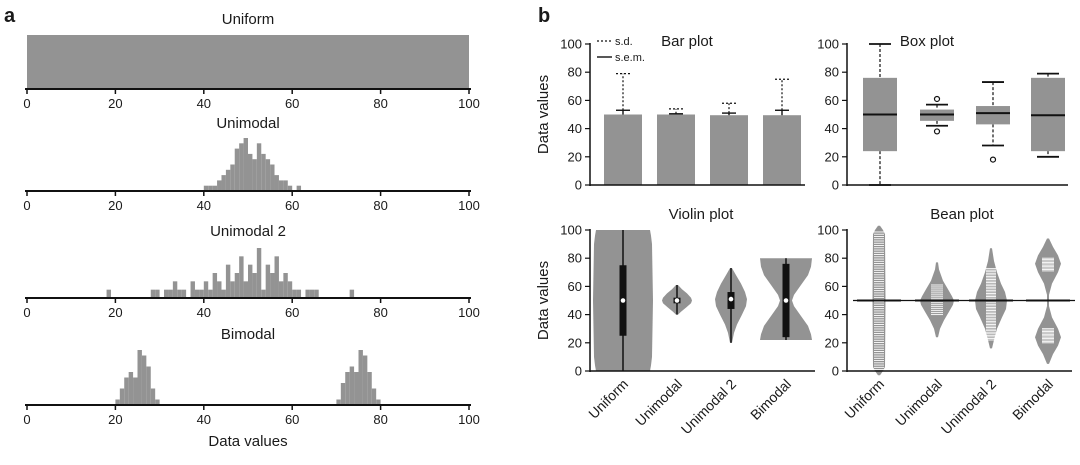 This screenshot has width=1080, height=465. I want to click on bean-y-tick-label: 60, so click(832, 286).